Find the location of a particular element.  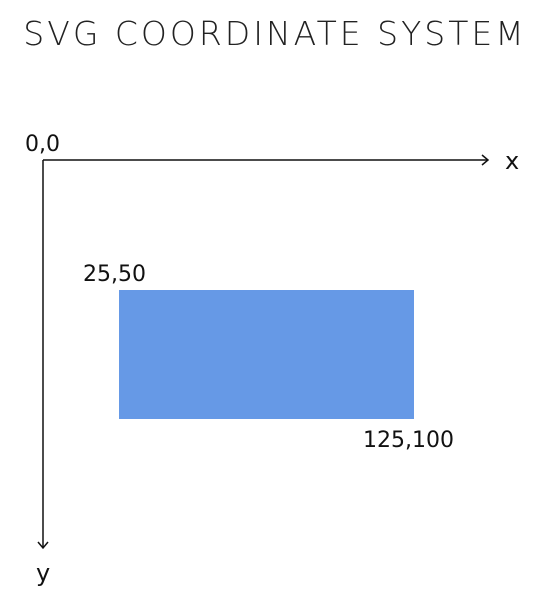

y-axis-label: y is located at coordinates (43, 573).